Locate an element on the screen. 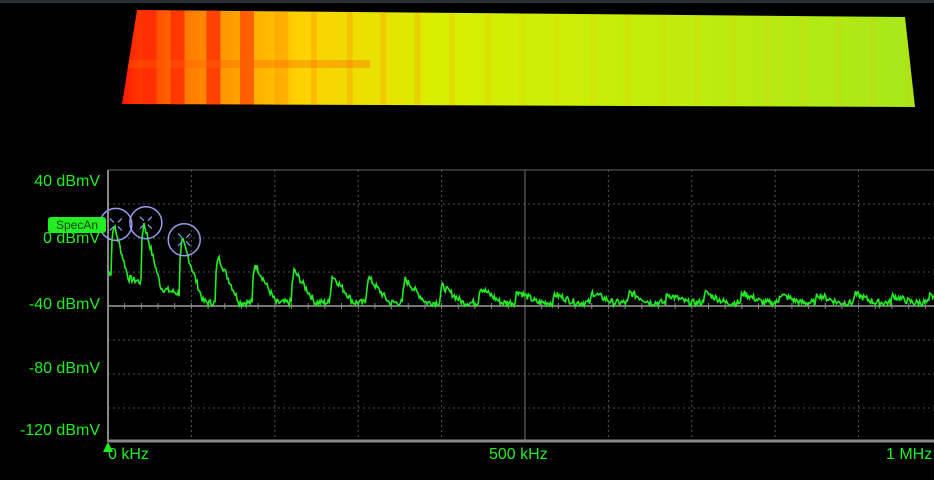  y-tick-label: -80 dBmV is located at coordinates (64, 368).